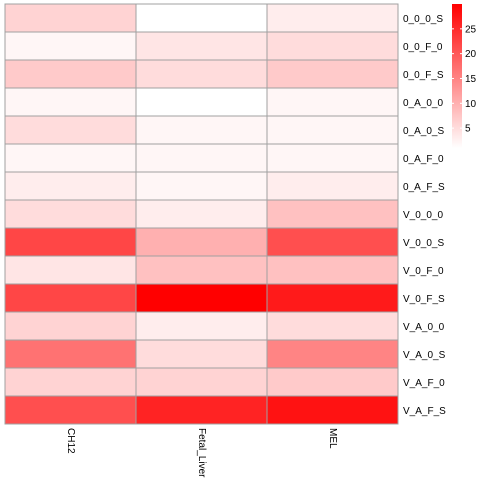 Image resolution: width=480 pixels, height=480 pixels. Describe the element at coordinates (332, 438) in the screenshot. I see `column-label-MEL: MEL` at that location.